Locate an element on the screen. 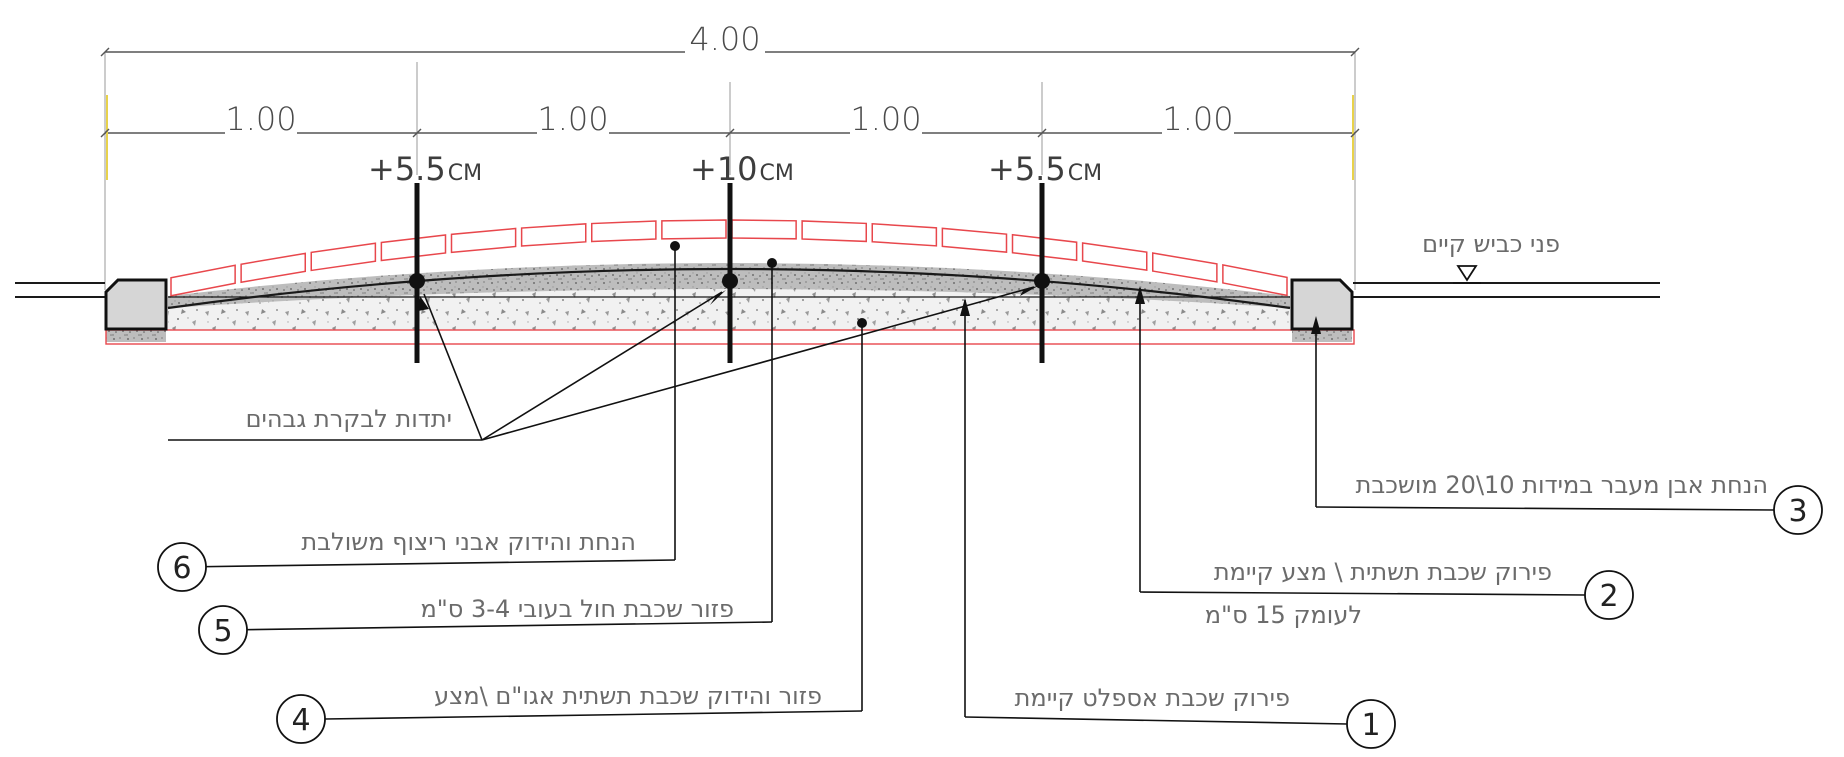  level-label-center: +10CM is located at coordinates (742, 169).